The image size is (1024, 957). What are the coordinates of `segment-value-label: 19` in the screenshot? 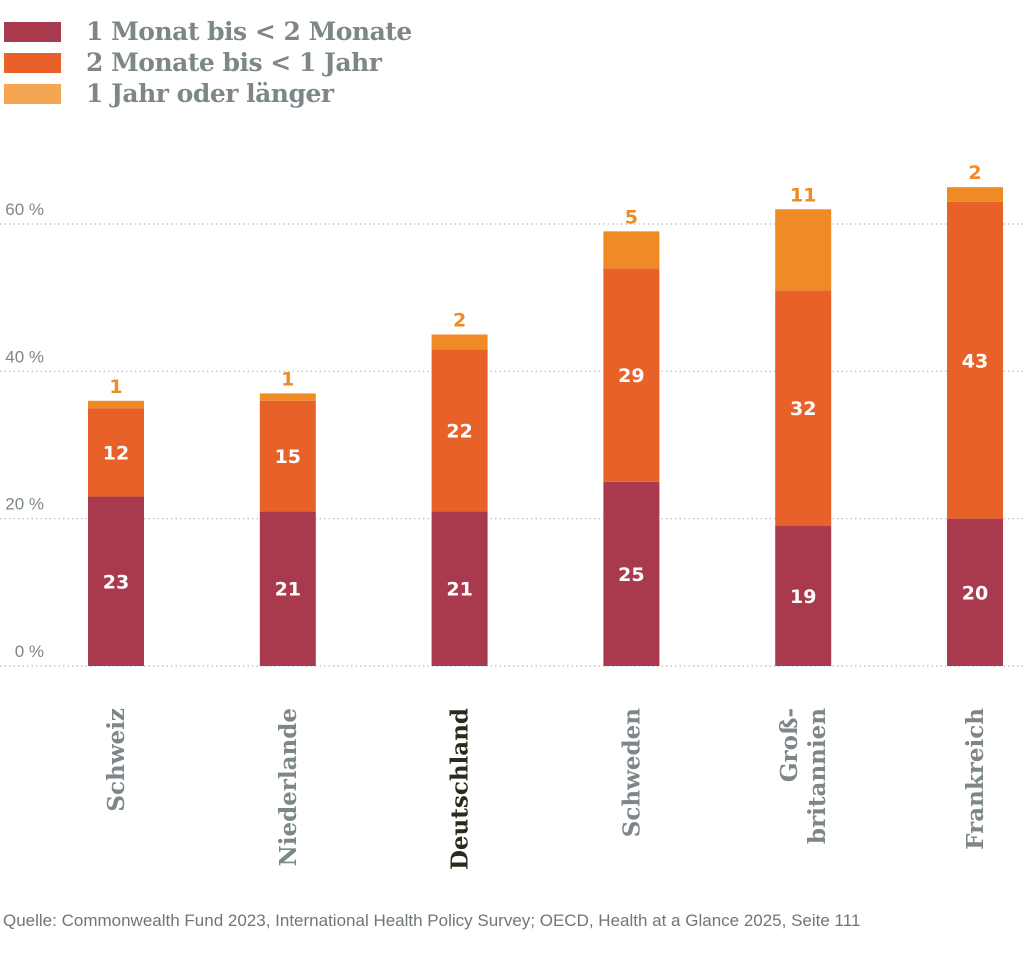 It's located at (803, 597).